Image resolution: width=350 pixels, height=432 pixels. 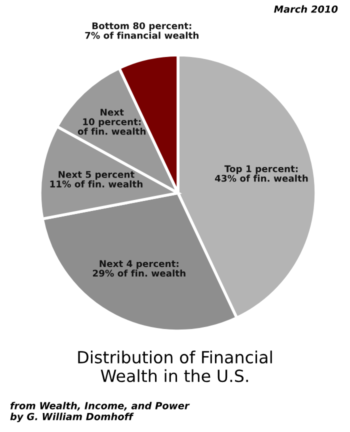 What do you see at coordinates (139, 268) in the screenshot?
I see `slice-label: Next 4 percent: 29% of fin. wealth` at bounding box center [139, 268].